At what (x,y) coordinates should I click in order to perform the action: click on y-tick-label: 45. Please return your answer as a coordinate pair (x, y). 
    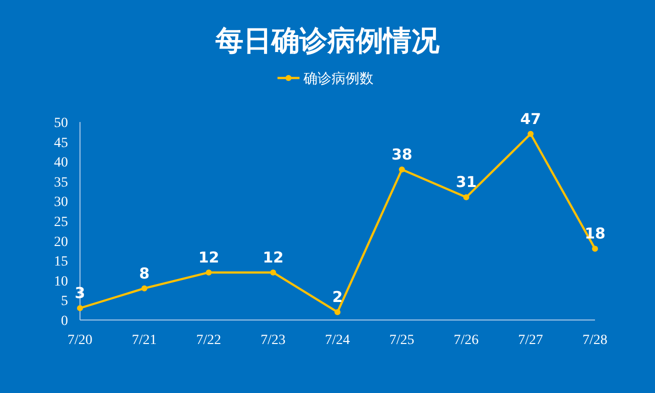
    Looking at the image, I should click on (61, 143).